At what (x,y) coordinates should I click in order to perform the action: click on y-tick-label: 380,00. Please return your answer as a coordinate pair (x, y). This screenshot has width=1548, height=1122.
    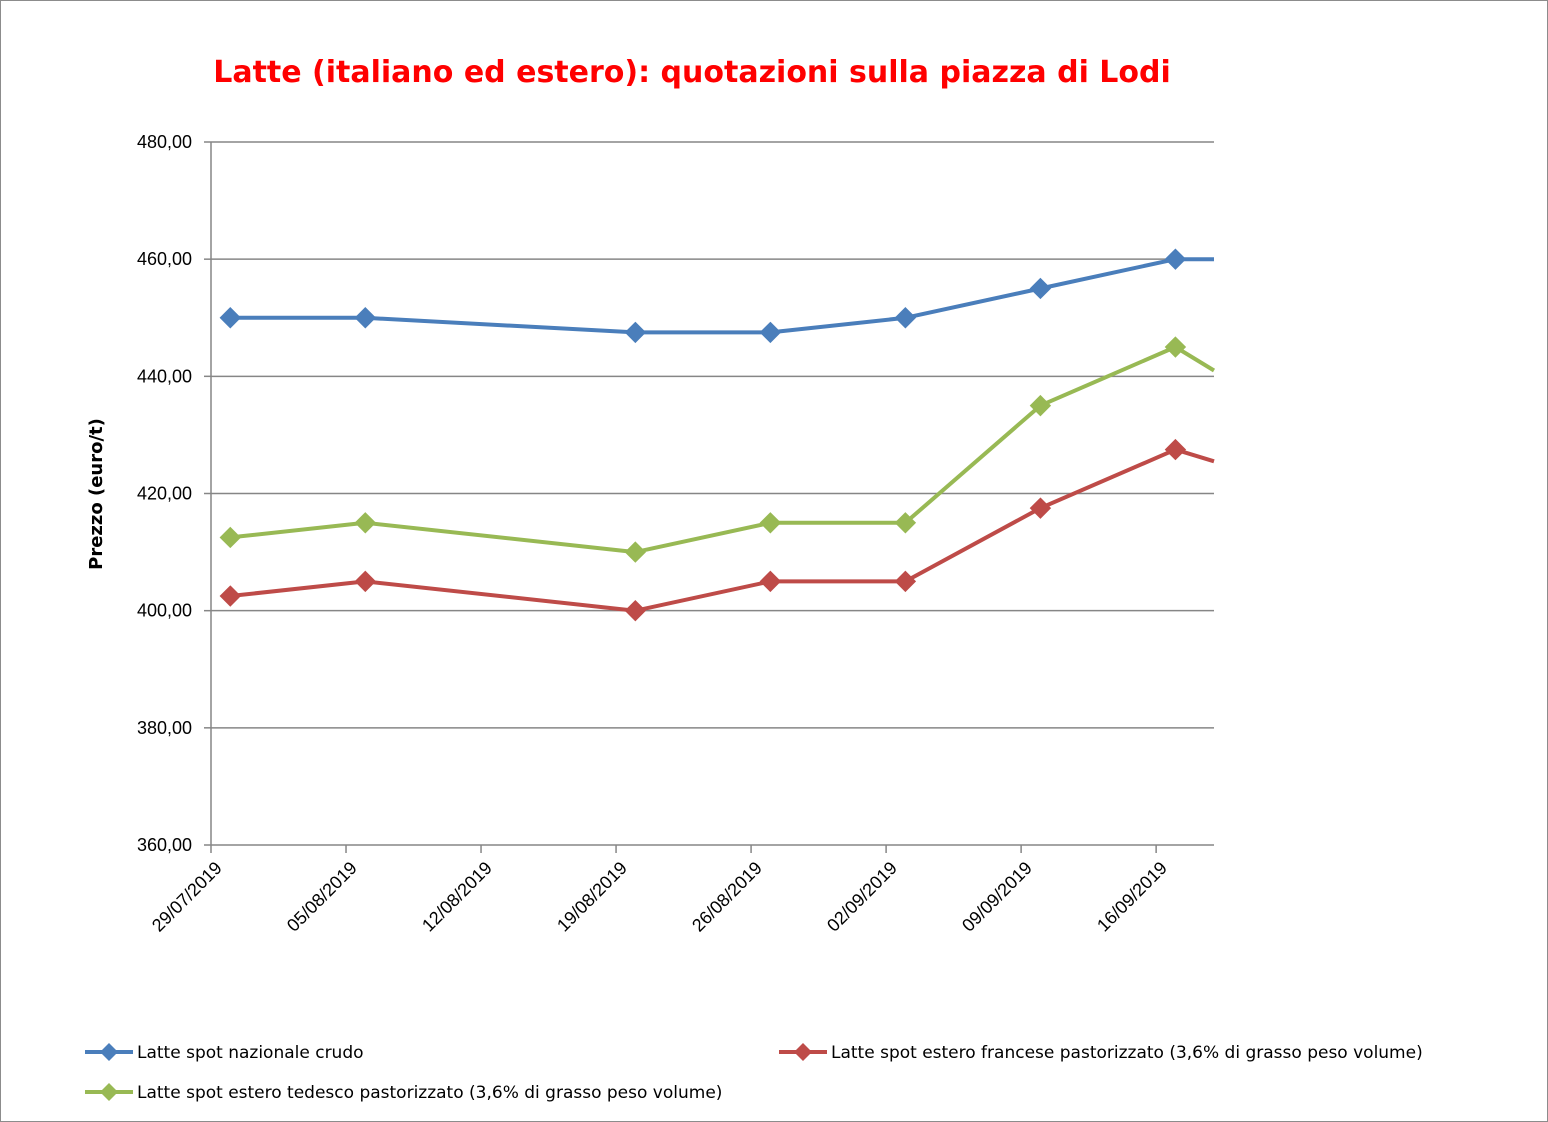
    Looking at the image, I should click on (164, 728).